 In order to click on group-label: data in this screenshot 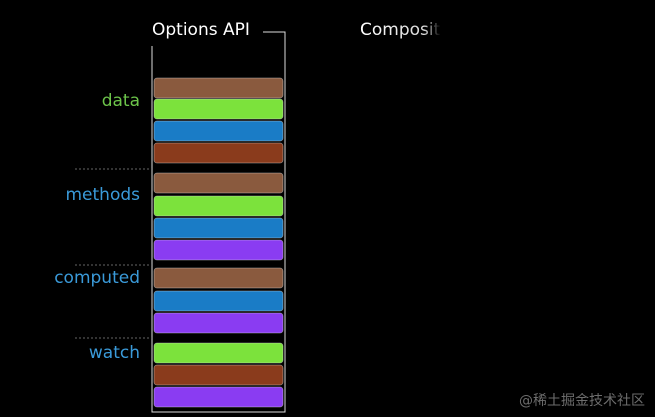, I will do `click(121, 101)`.